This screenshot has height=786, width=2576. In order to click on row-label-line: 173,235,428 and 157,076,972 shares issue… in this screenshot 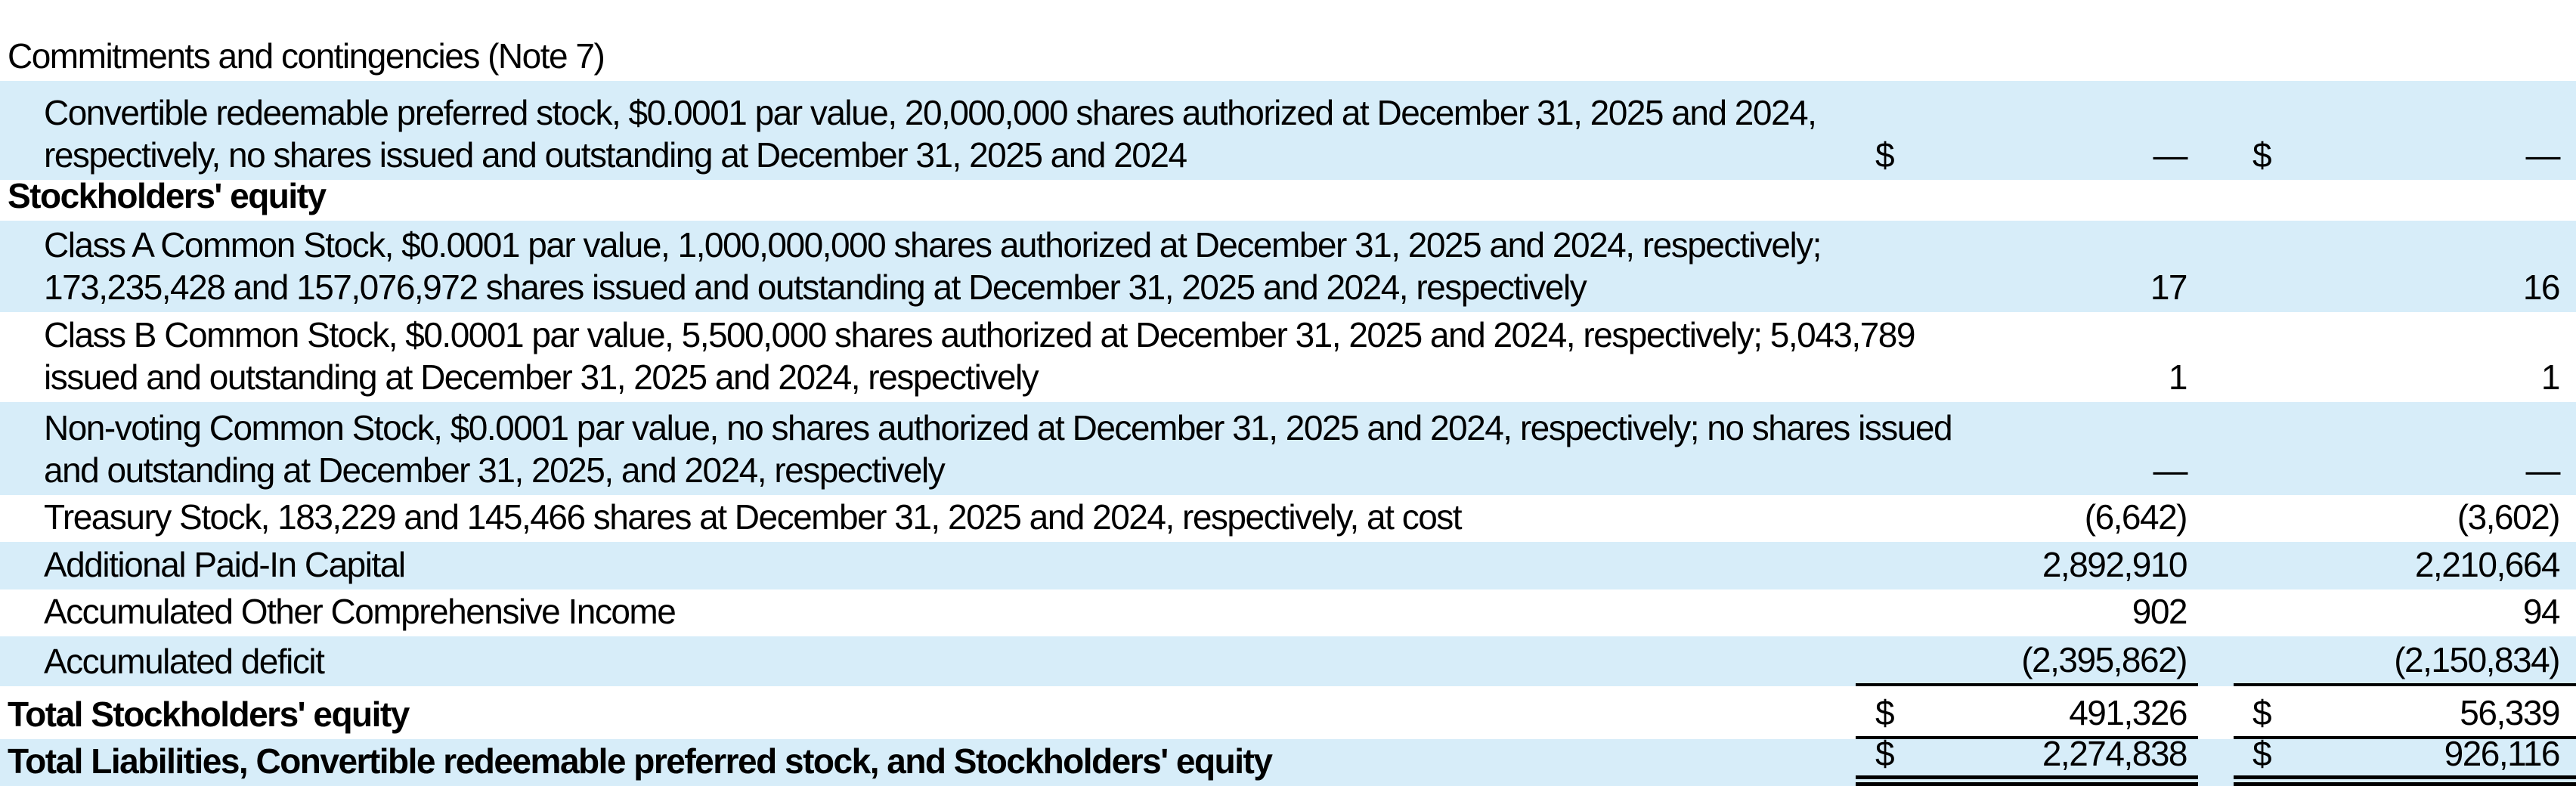, I will do `click(815, 287)`.